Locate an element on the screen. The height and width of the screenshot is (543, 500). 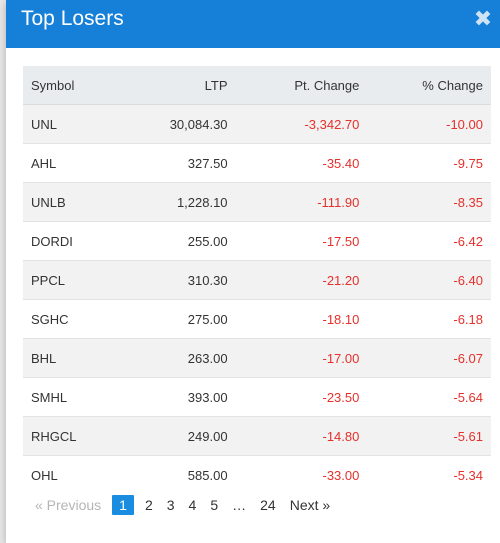
cell-pt-change: -14.80 is located at coordinates (301, 436).